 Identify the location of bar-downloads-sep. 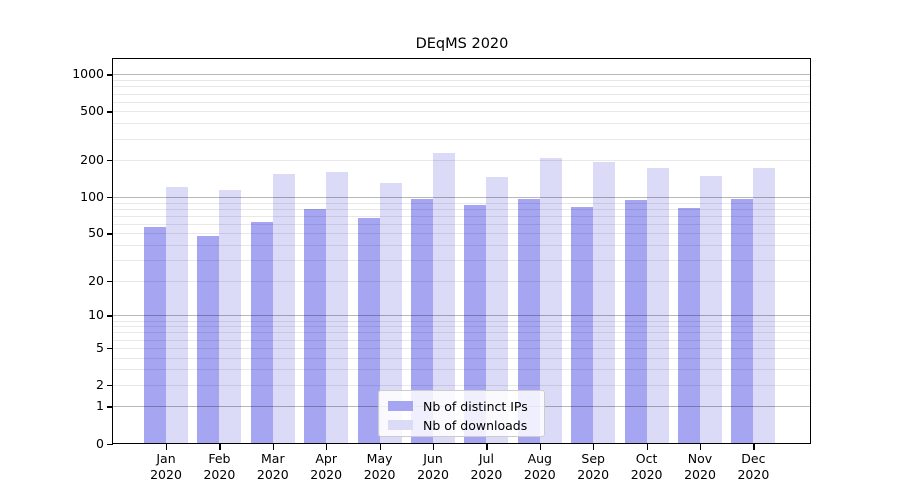
(604, 303).